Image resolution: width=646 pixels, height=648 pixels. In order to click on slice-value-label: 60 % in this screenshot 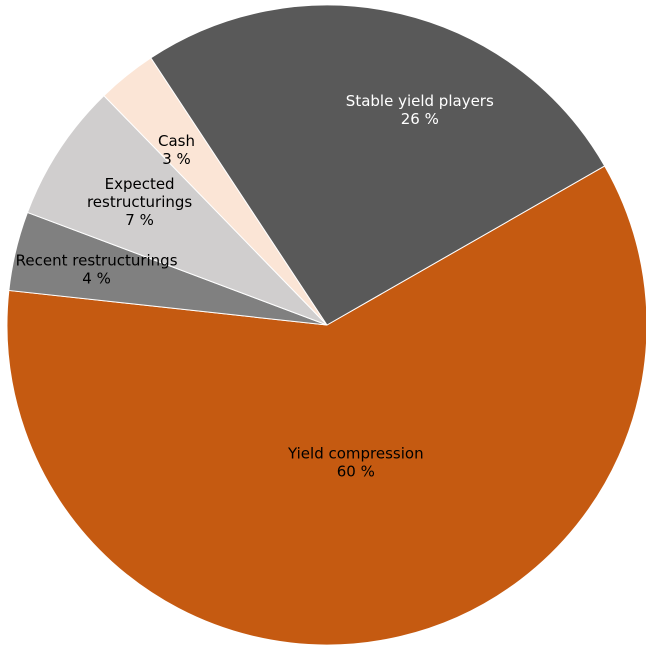, I will do `click(356, 471)`.